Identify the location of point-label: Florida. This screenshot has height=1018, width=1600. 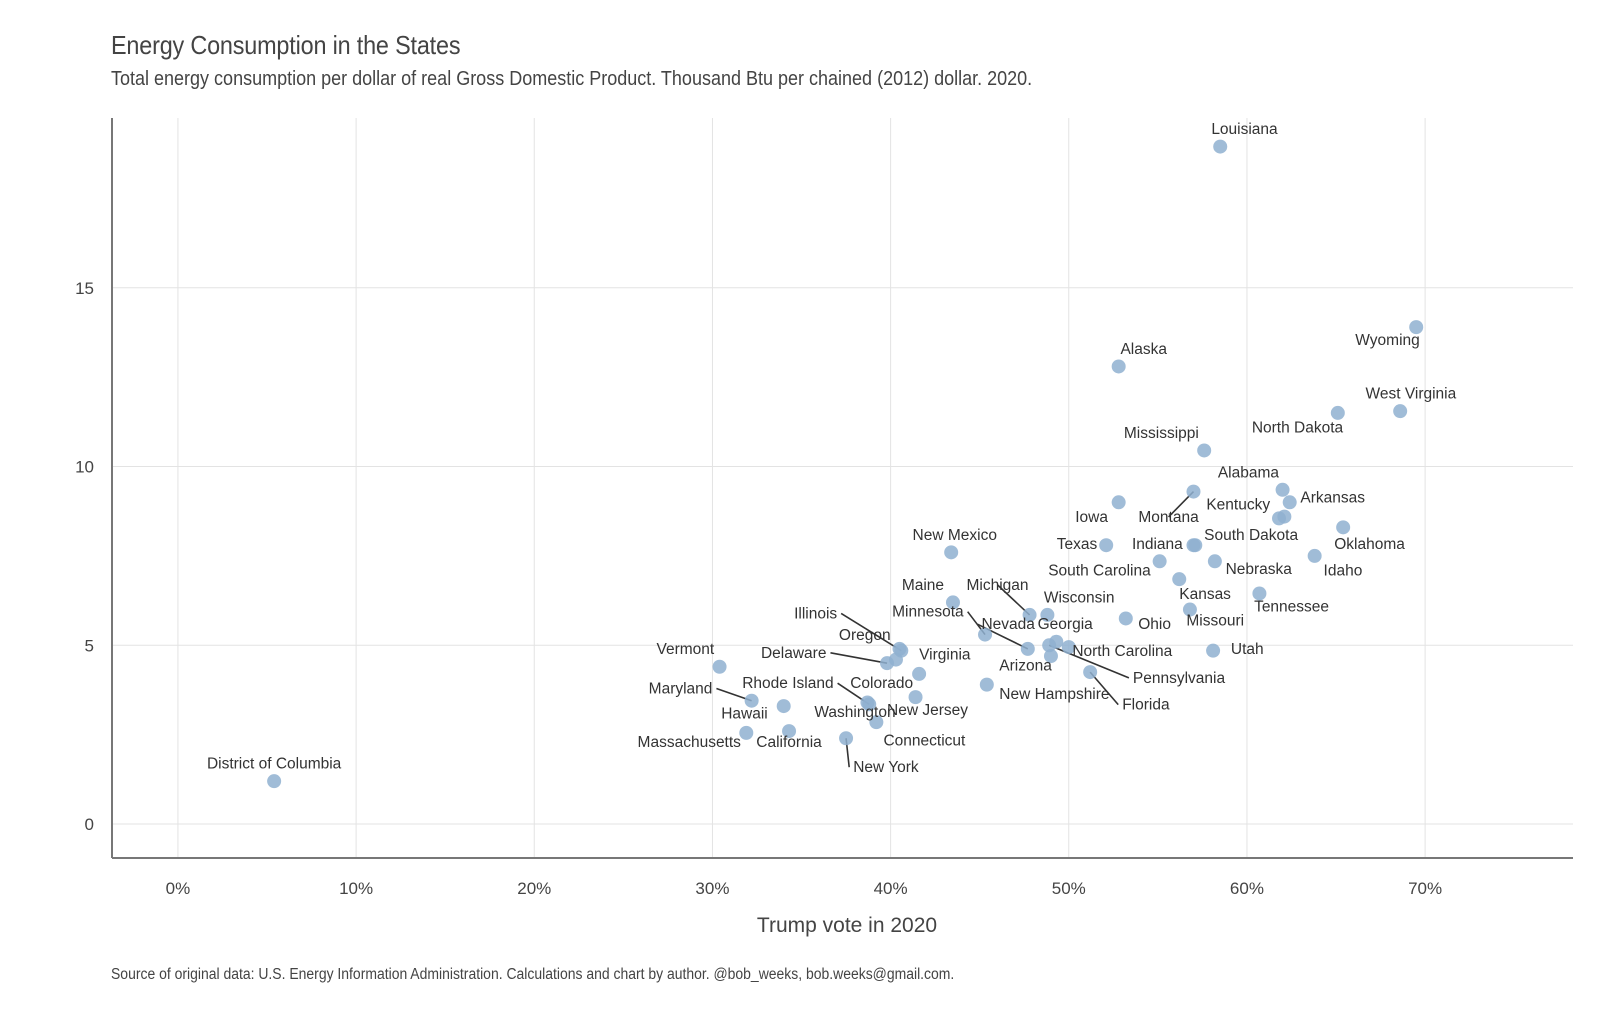
(1146, 705).